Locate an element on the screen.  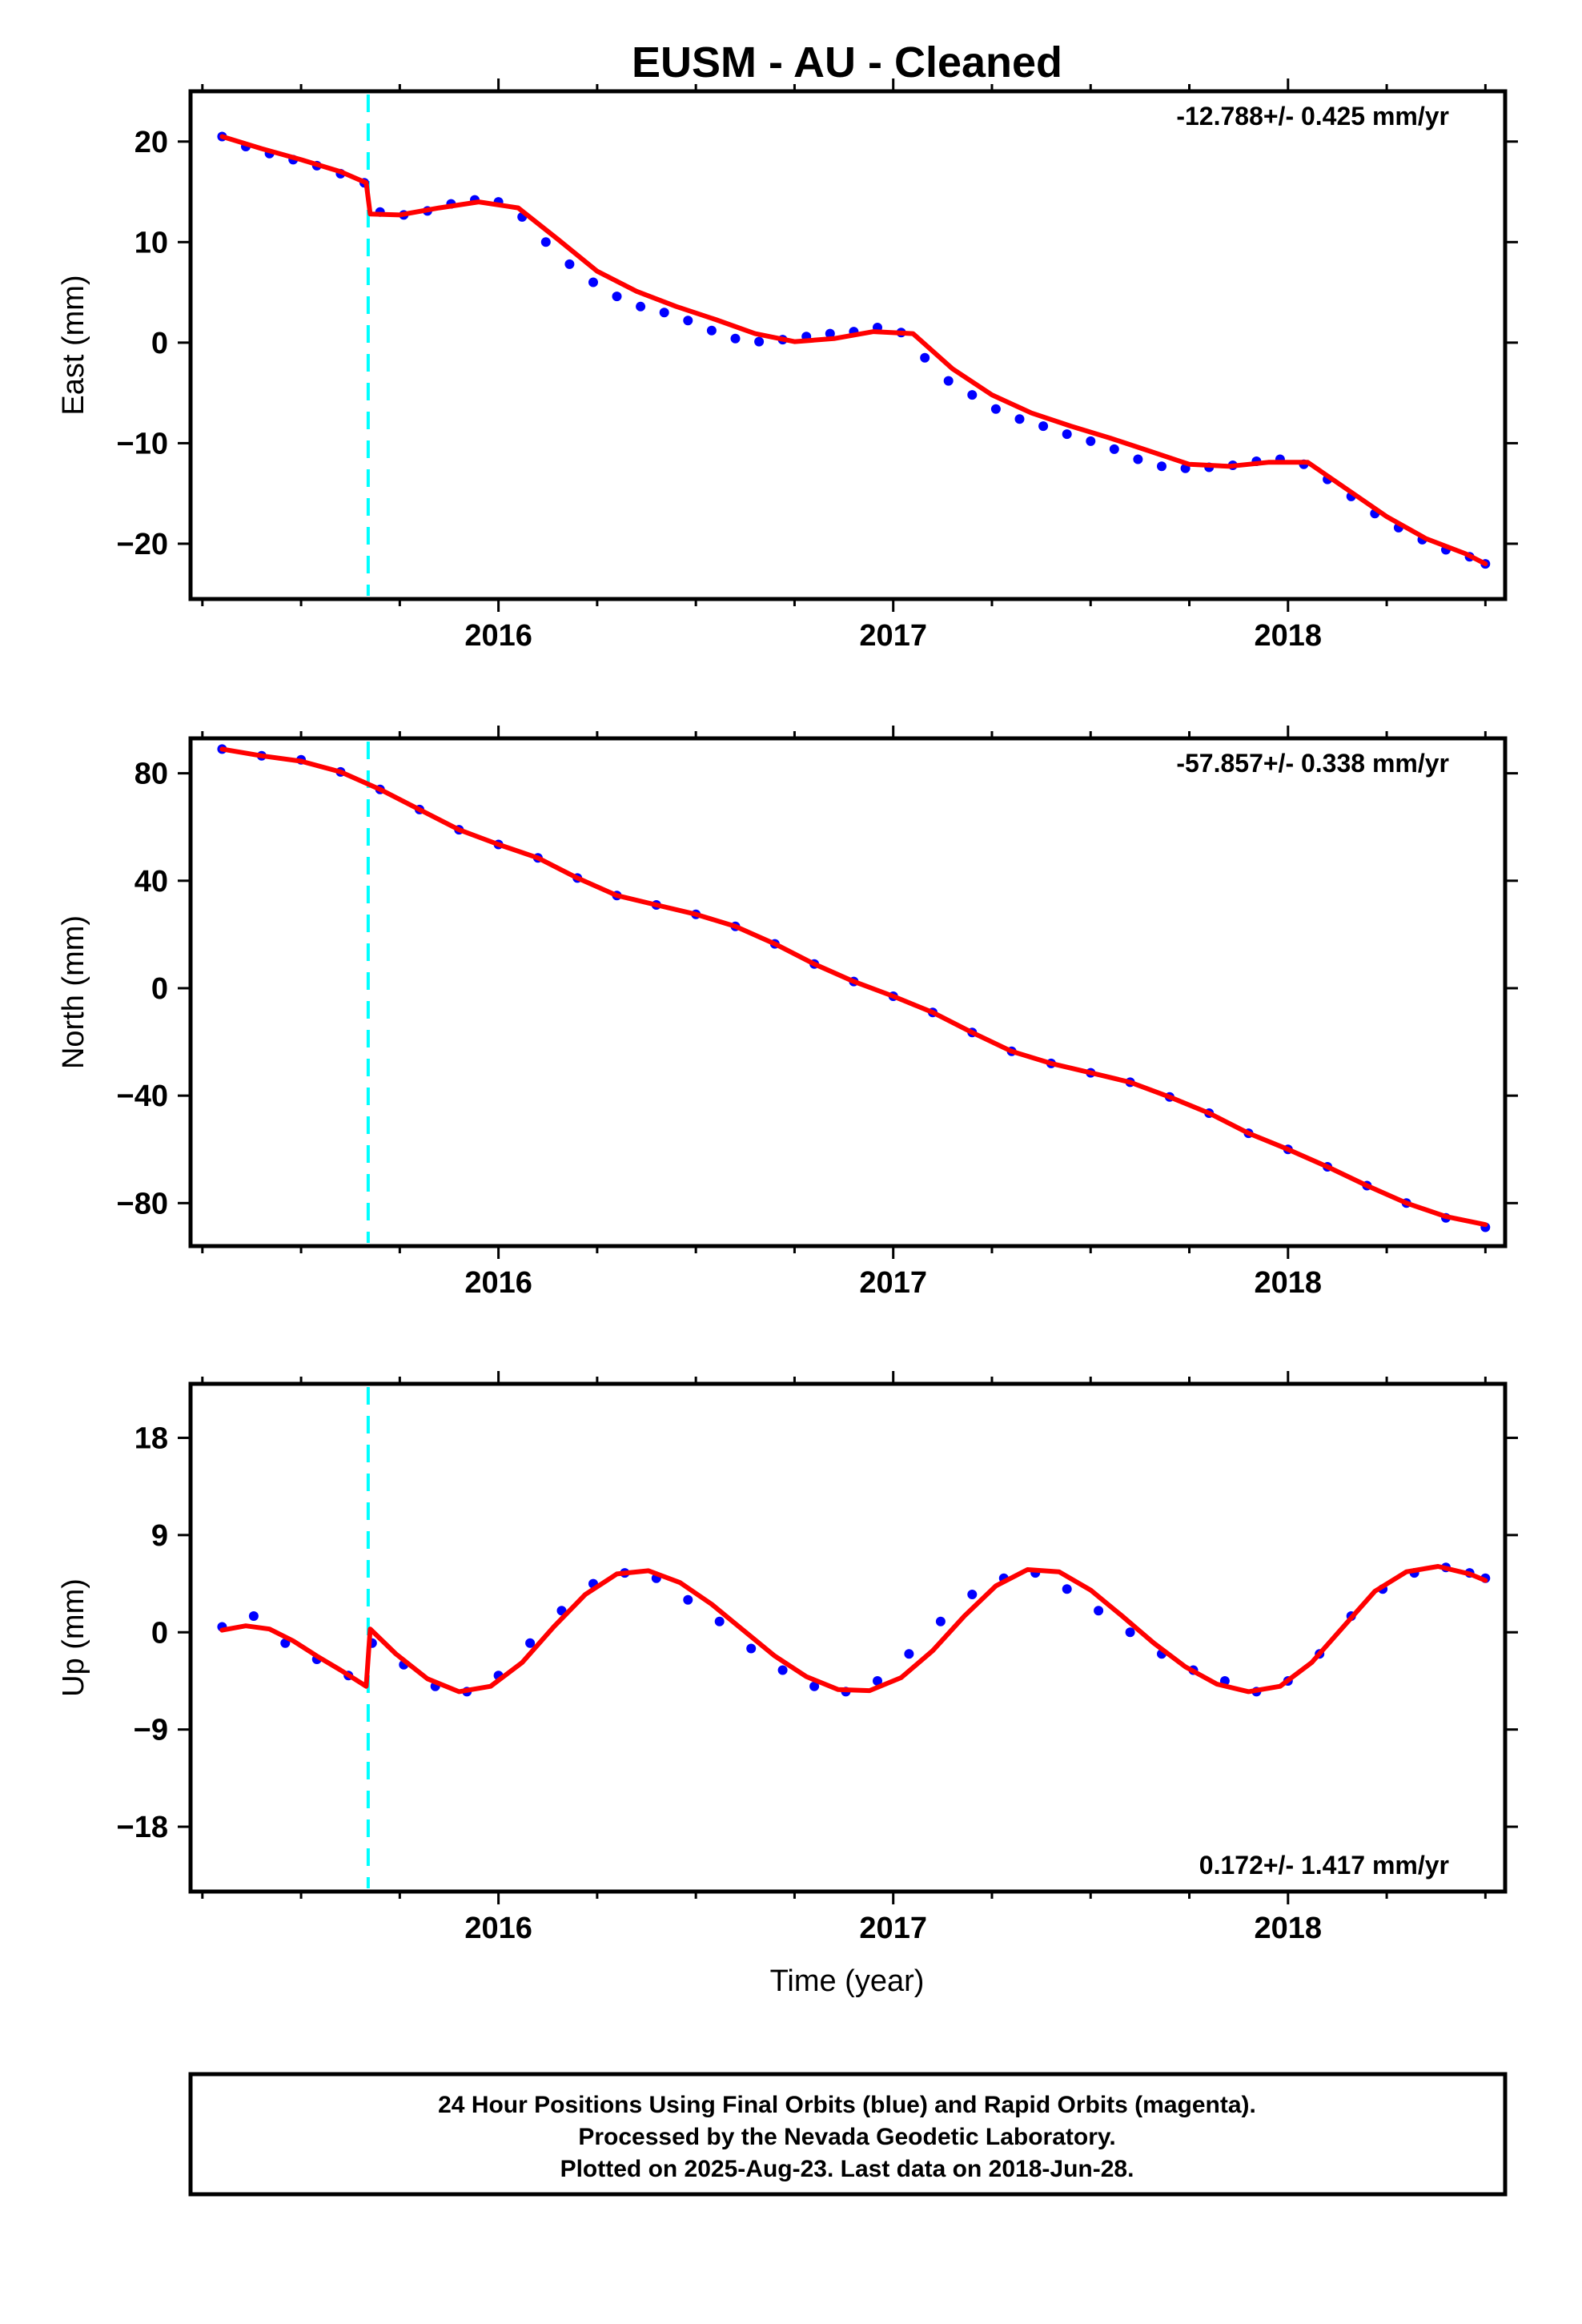
up-y-tick-label: 0 is located at coordinates (159, 1633).